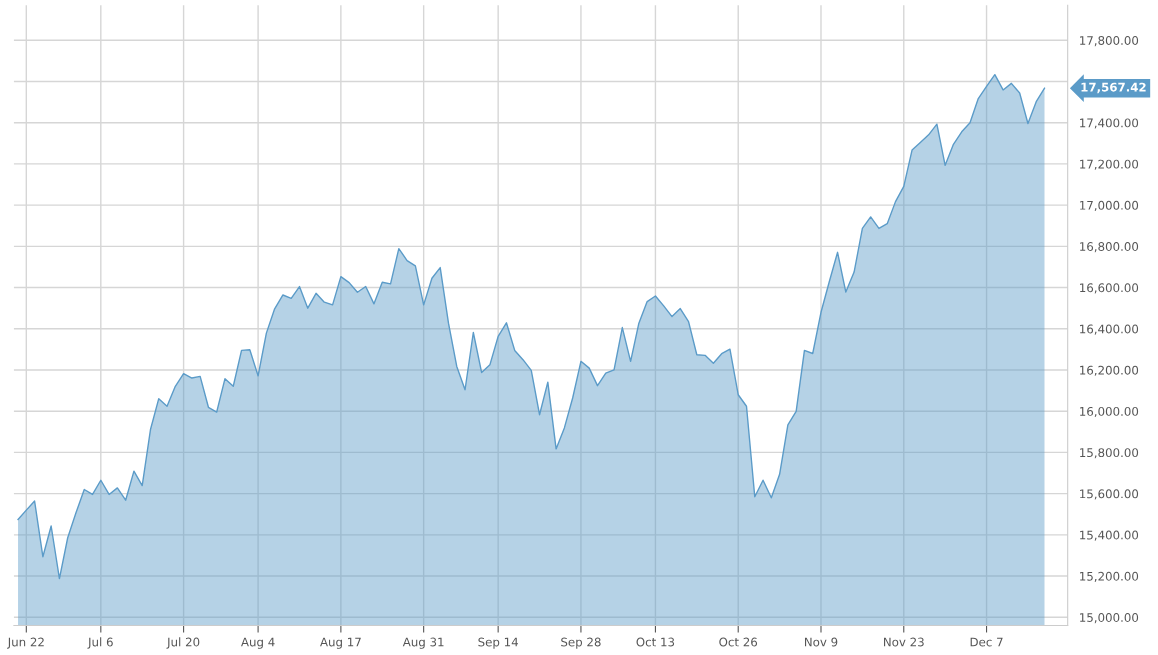 Image resolution: width=1158 pixels, height=655 pixels. What do you see at coordinates (25, 643) in the screenshot?
I see `x-tick-label: Jun 22` at bounding box center [25, 643].